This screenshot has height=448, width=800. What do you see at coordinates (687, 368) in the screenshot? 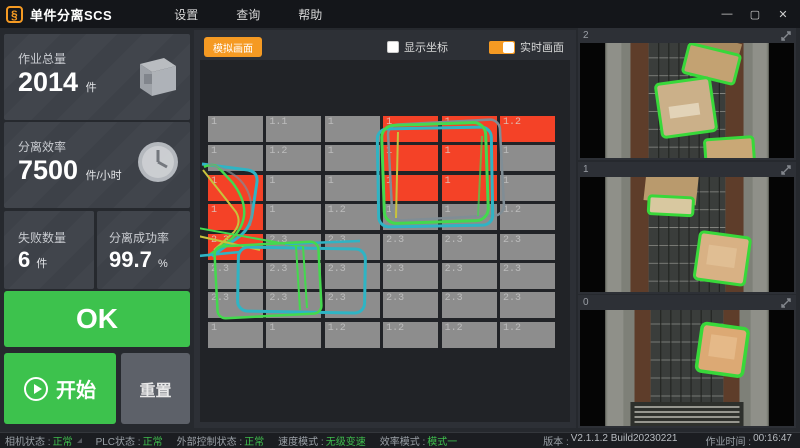
I see `camera-0-image` at bounding box center [687, 368].